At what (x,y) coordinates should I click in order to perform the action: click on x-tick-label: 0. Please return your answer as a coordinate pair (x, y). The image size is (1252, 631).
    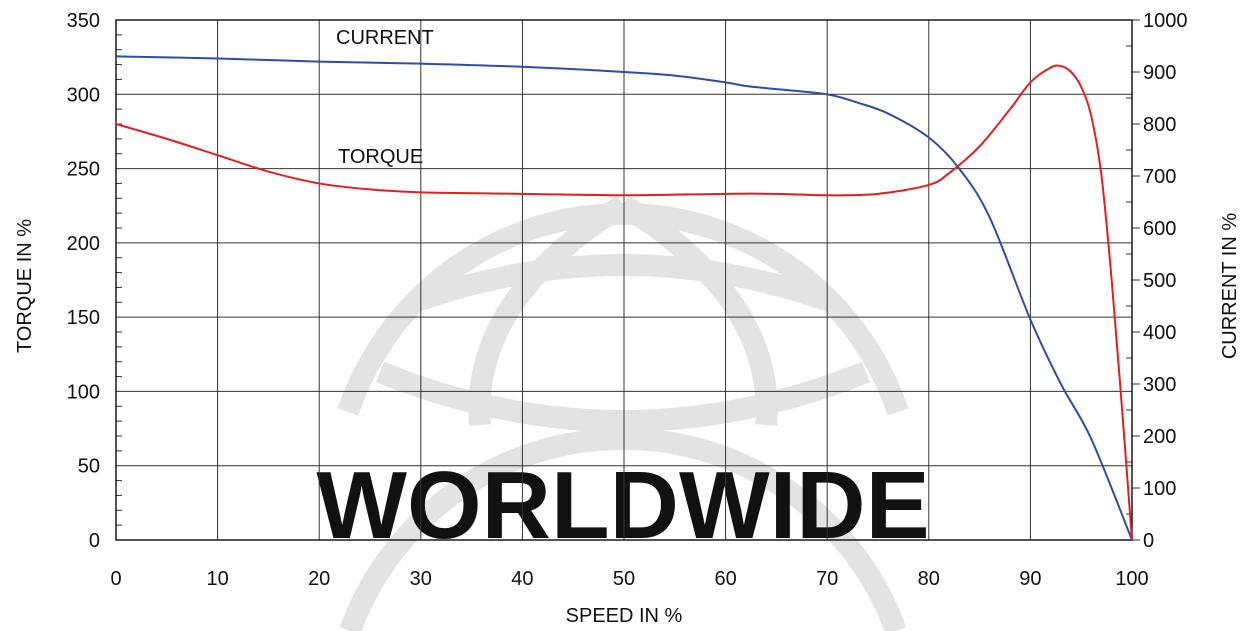
    Looking at the image, I should click on (115, 579).